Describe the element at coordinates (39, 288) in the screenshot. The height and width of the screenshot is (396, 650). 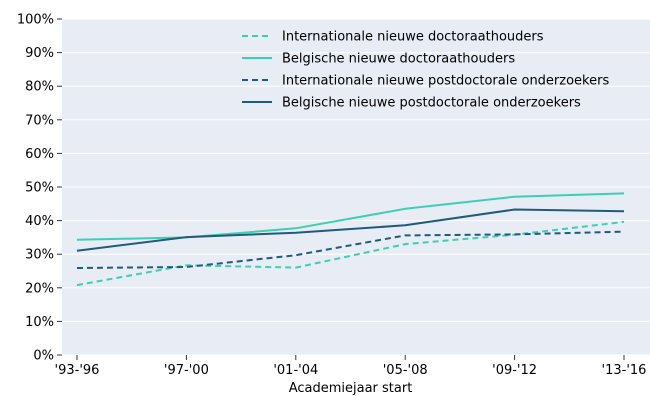
I see `y-tick-label: 20%` at that location.